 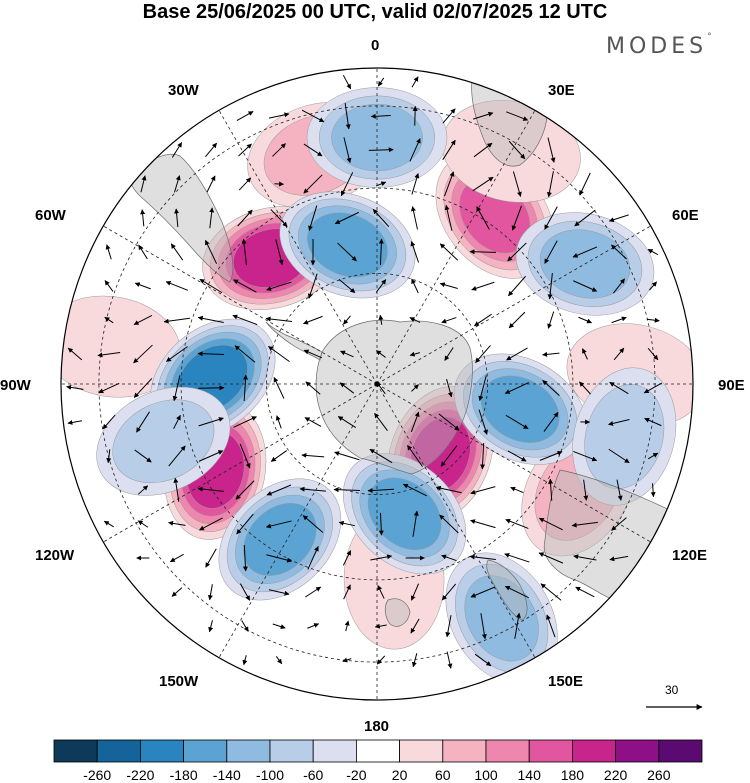 I want to click on lon-label-60e: 60E, so click(x=685, y=215).